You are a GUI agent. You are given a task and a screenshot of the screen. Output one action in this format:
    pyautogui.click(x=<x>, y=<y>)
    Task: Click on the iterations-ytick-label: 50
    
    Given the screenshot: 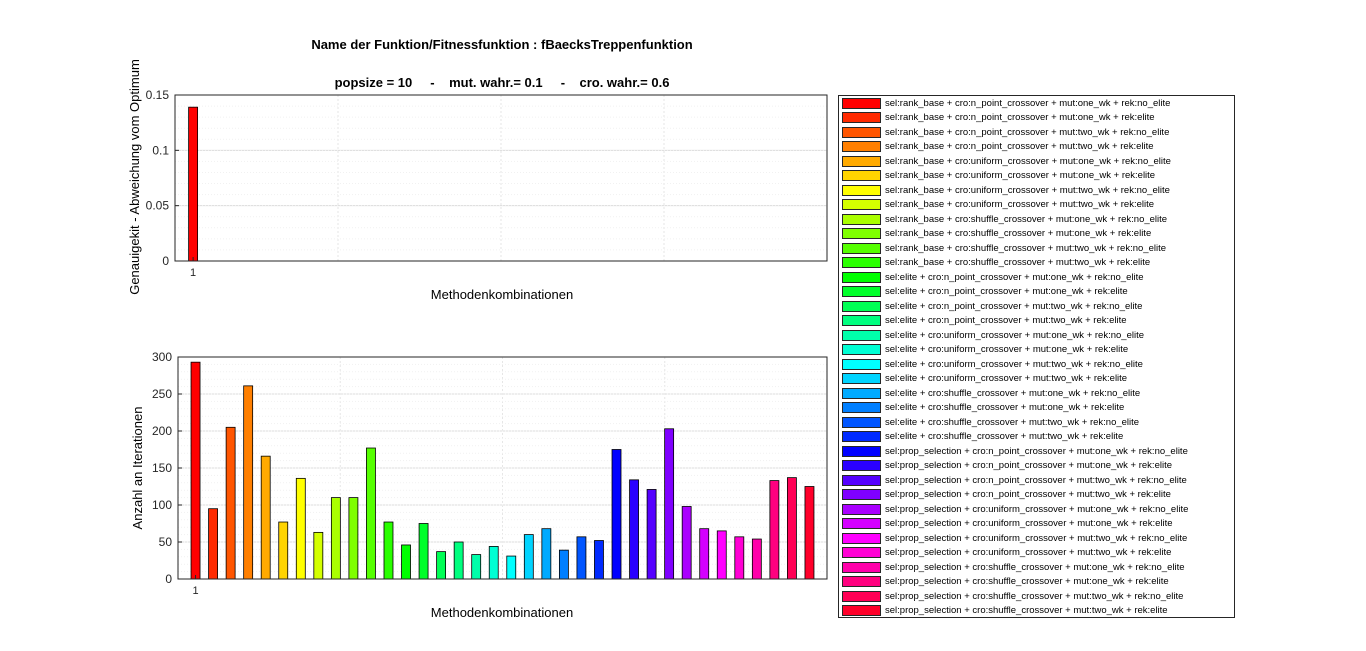 What is the action you would take?
    pyautogui.click(x=166, y=542)
    